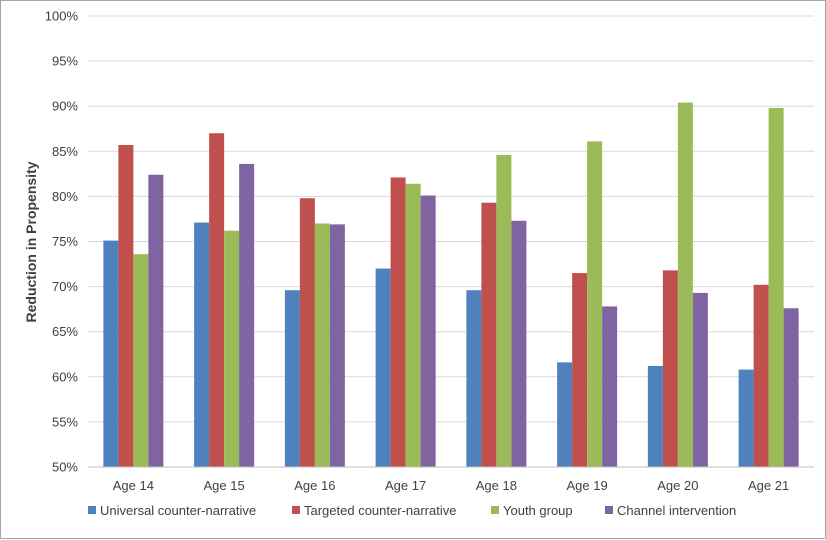 The image size is (826, 540). Describe the element at coordinates (65, 241) in the screenshot. I see `y-tick-label: 75%` at that location.